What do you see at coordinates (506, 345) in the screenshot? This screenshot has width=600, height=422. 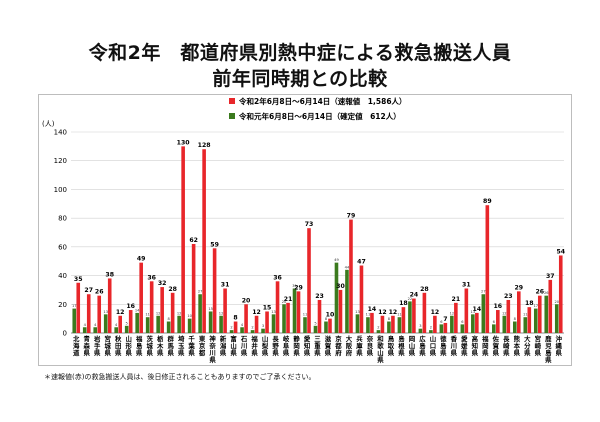 I see `x-tick-label: 長崎県` at bounding box center [506, 345].